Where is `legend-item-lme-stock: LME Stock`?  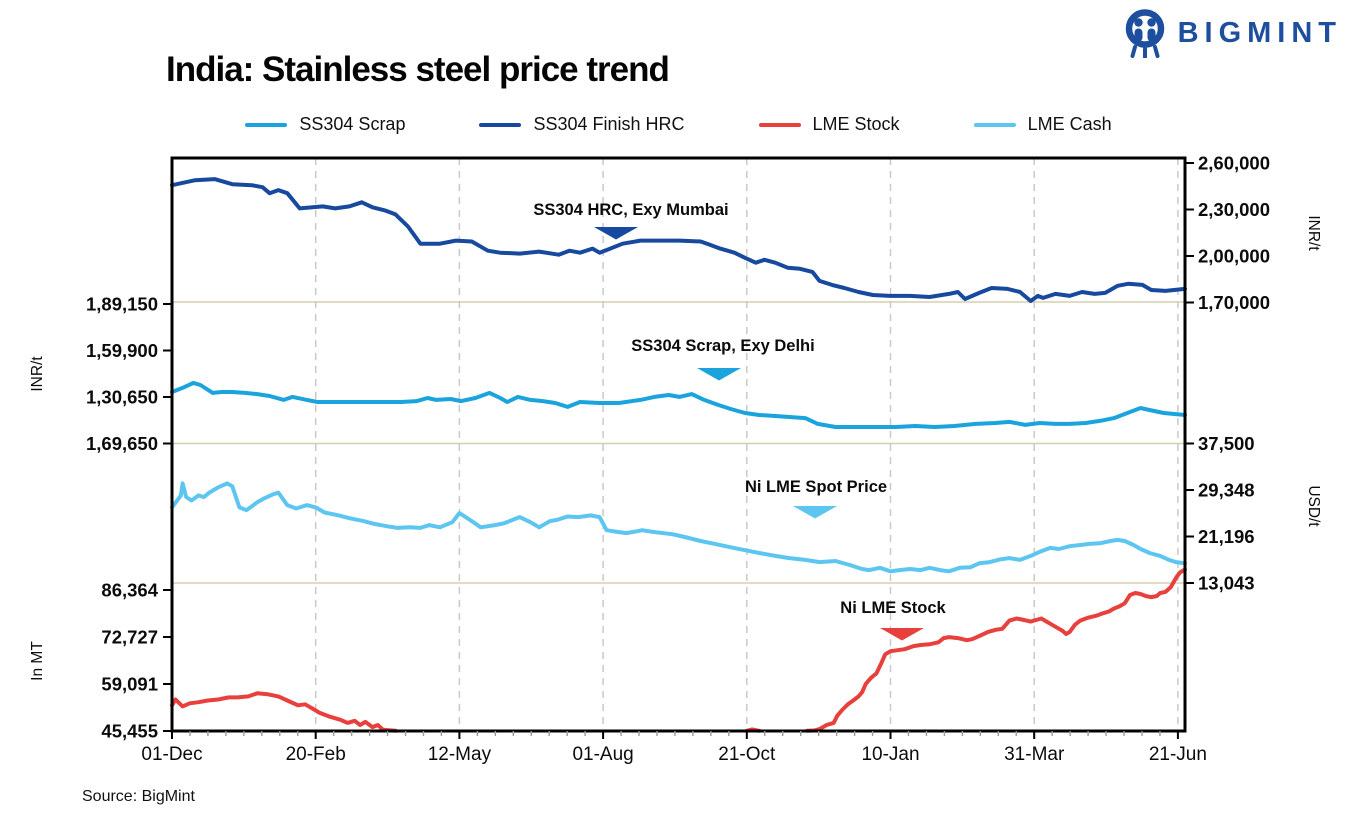
legend-item-lme-stock: LME Stock is located at coordinates (829, 124).